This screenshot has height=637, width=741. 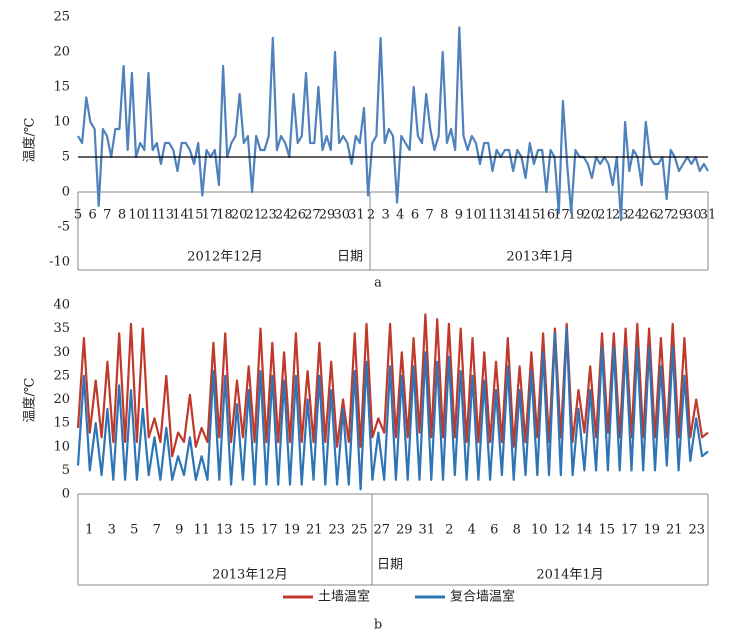 I want to click on x-tick-label: 18, so click(x=224, y=215).